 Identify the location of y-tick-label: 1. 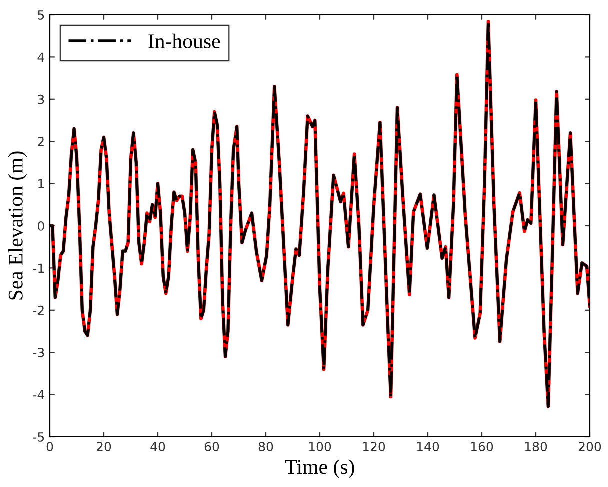
(41, 184).